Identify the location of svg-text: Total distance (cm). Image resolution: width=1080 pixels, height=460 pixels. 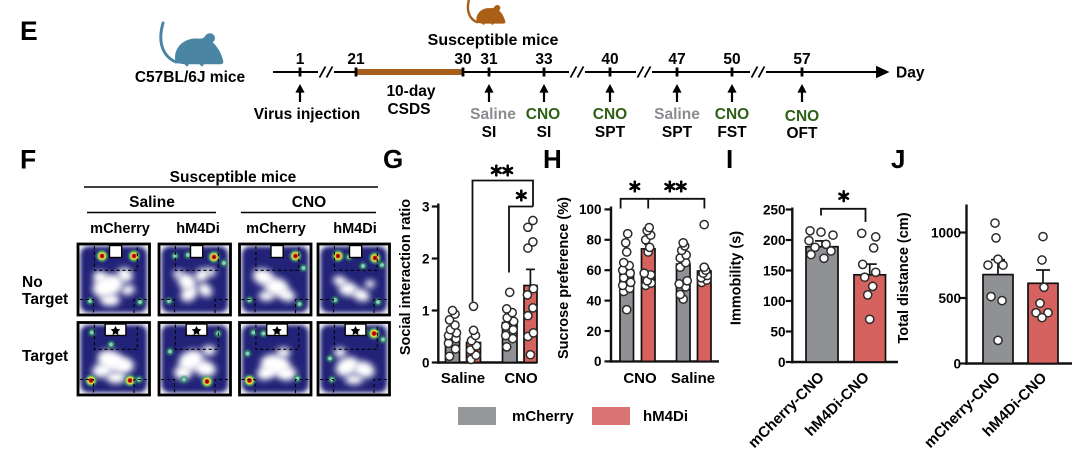
(904, 277).